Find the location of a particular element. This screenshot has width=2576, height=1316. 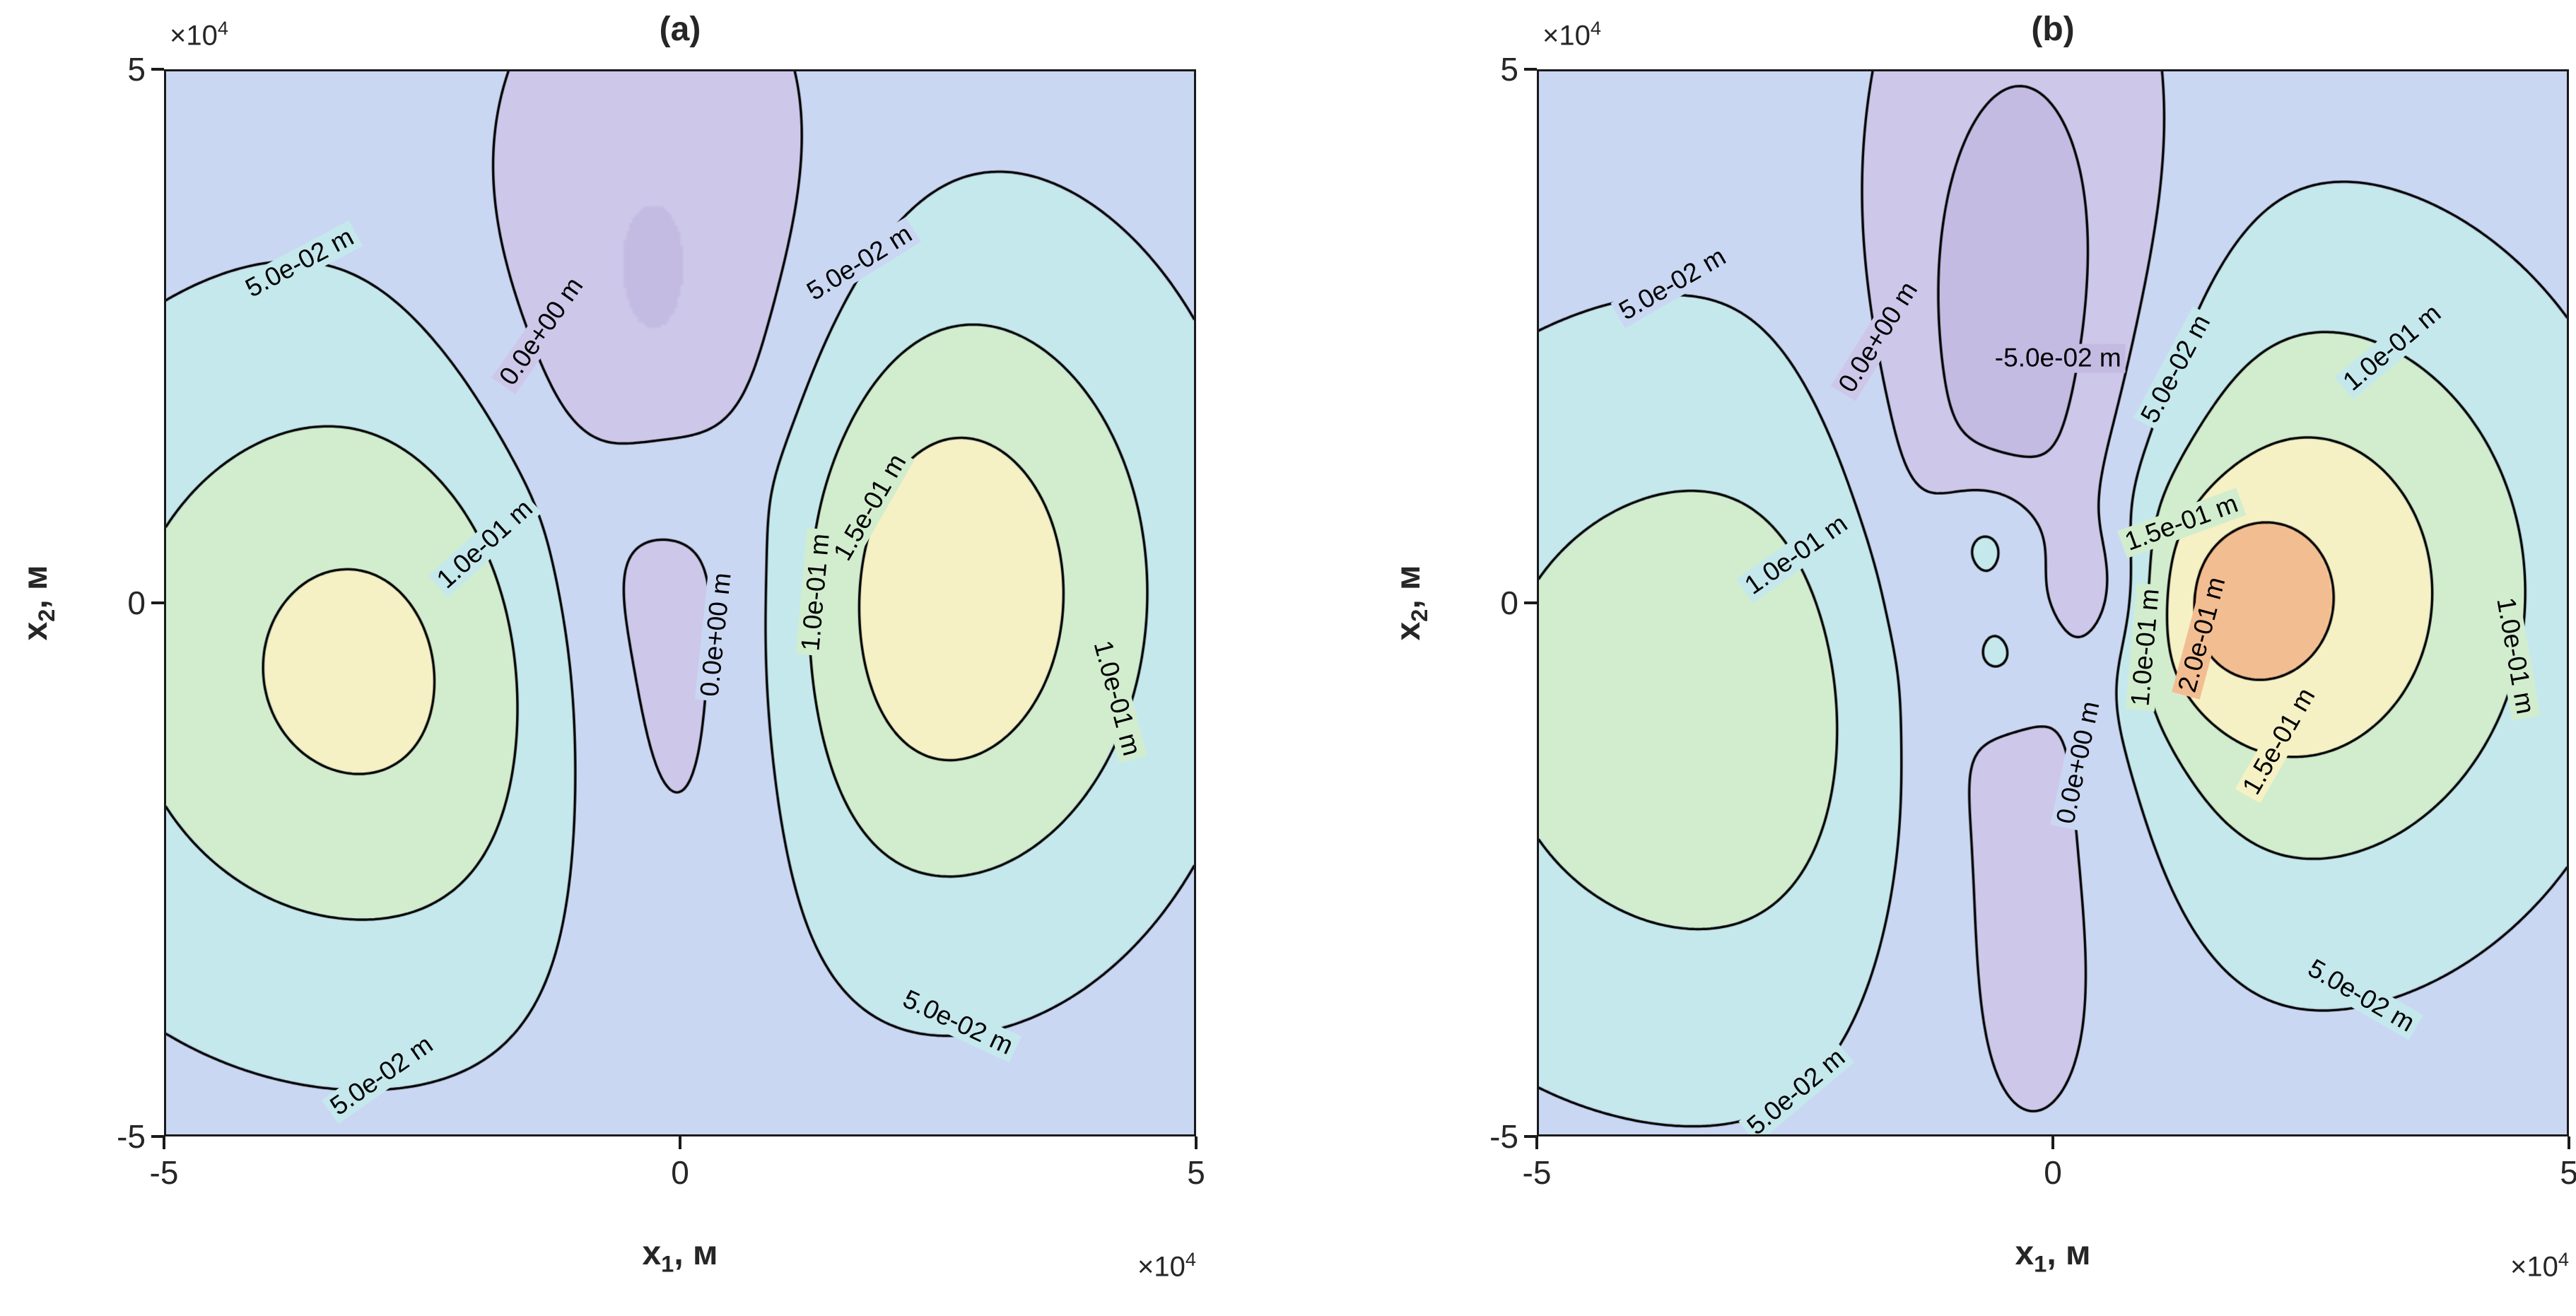

panel-title: (b) is located at coordinates (2053, 29).